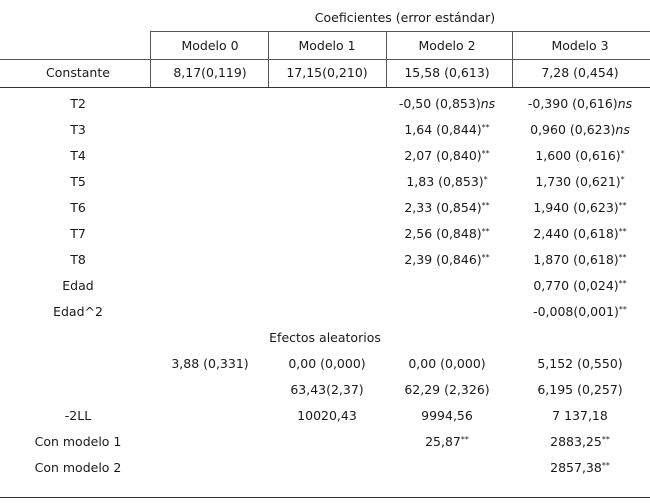 The image size is (650, 503). Describe the element at coordinates (447, 45) in the screenshot. I see `col-header-modelo-2: Modelo 2` at that location.